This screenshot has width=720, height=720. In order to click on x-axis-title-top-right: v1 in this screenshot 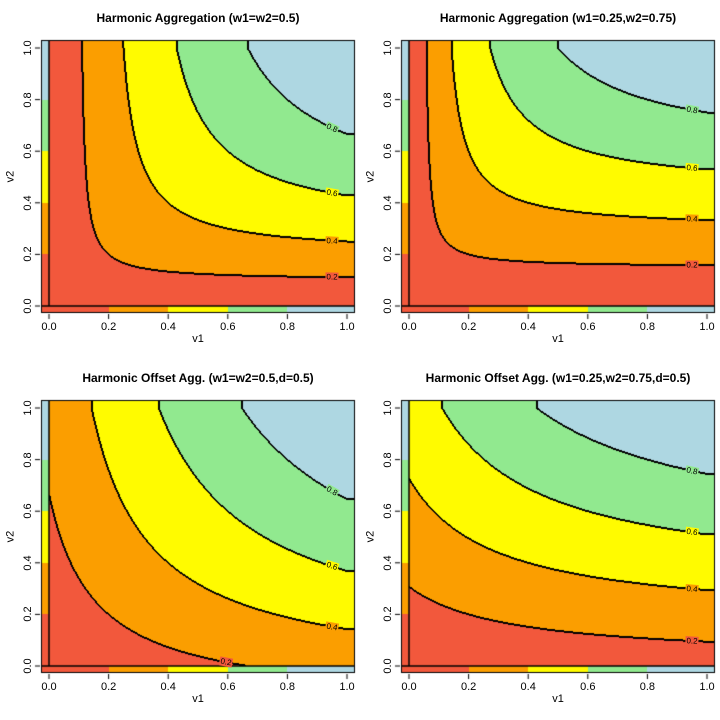, I will do `click(558, 339)`.